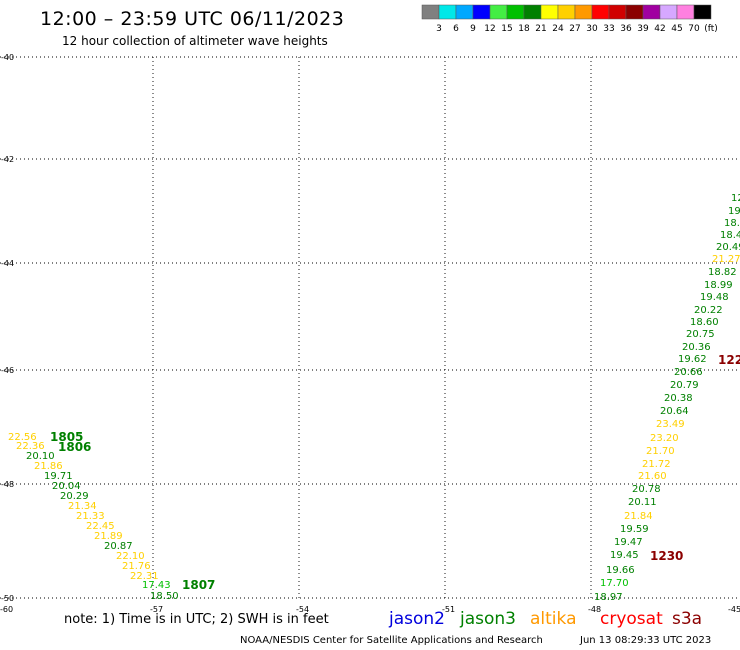 The image size is (740, 650). What do you see at coordinates (659, 29) in the screenshot?
I see `legend-label: 42` at bounding box center [659, 29].